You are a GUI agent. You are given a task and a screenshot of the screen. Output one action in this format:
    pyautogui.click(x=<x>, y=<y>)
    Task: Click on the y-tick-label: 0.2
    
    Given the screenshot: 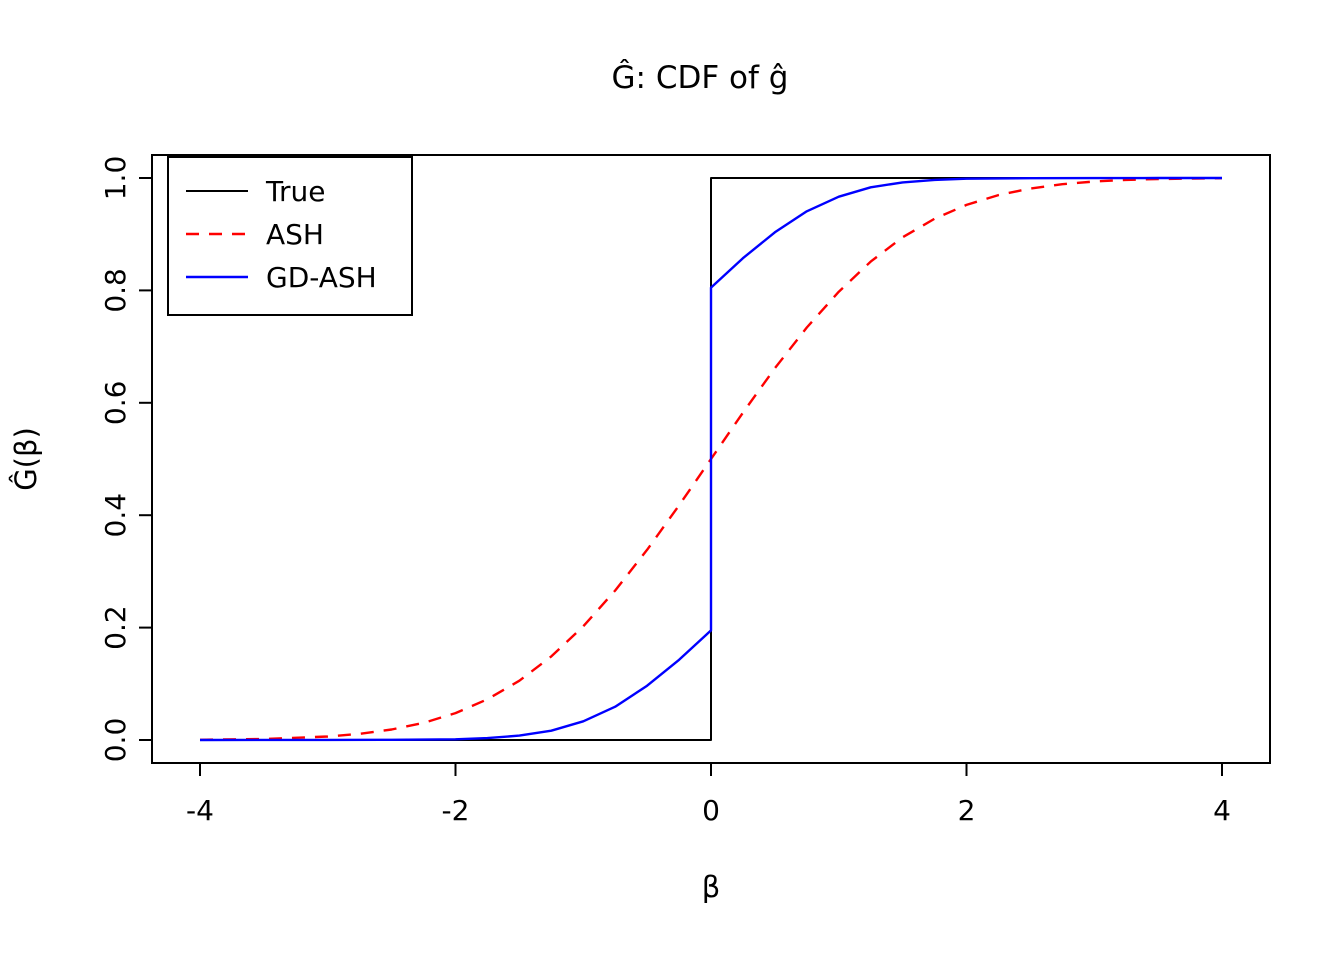 What is the action you would take?
    pyautogui.click(x=115, y=627)
    